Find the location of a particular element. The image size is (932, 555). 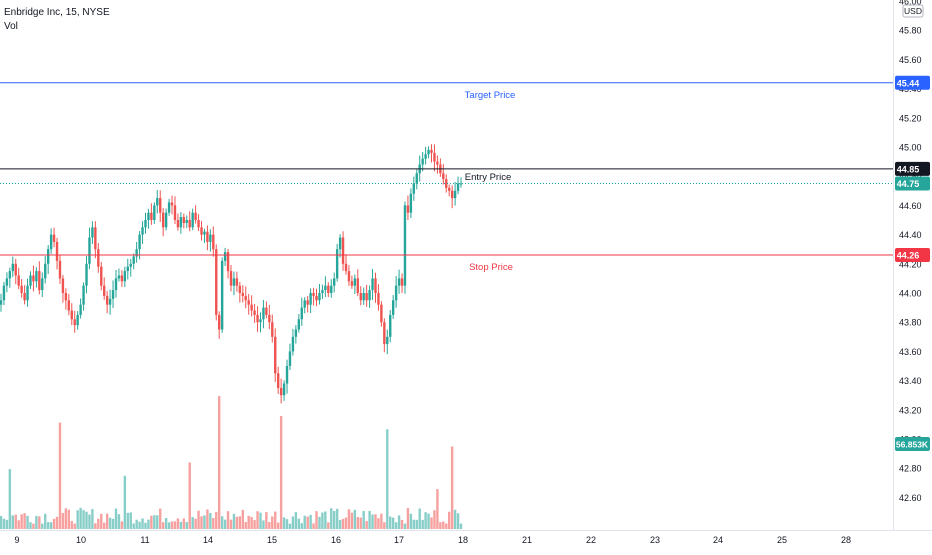

price-axis-bg is located at coordinates (912, 275).